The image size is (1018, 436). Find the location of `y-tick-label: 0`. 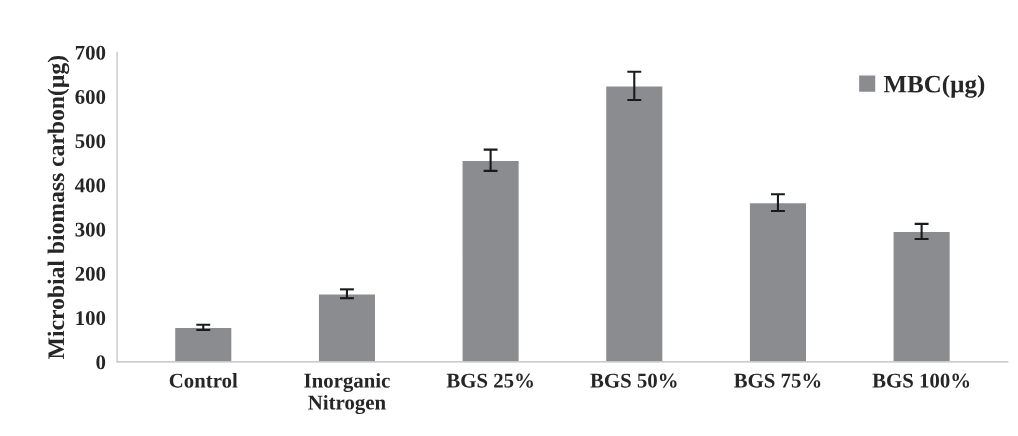

y-tick-label: 0 is located at coordinates (101, 362).